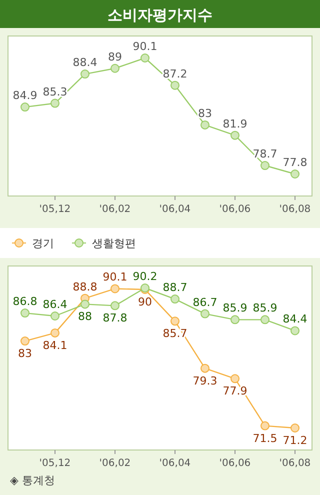 This screenshot has width=320, height=495. Describe the element at coordinates (205, 381) in the screenshot. I see `data-label: 79.3` at that location.